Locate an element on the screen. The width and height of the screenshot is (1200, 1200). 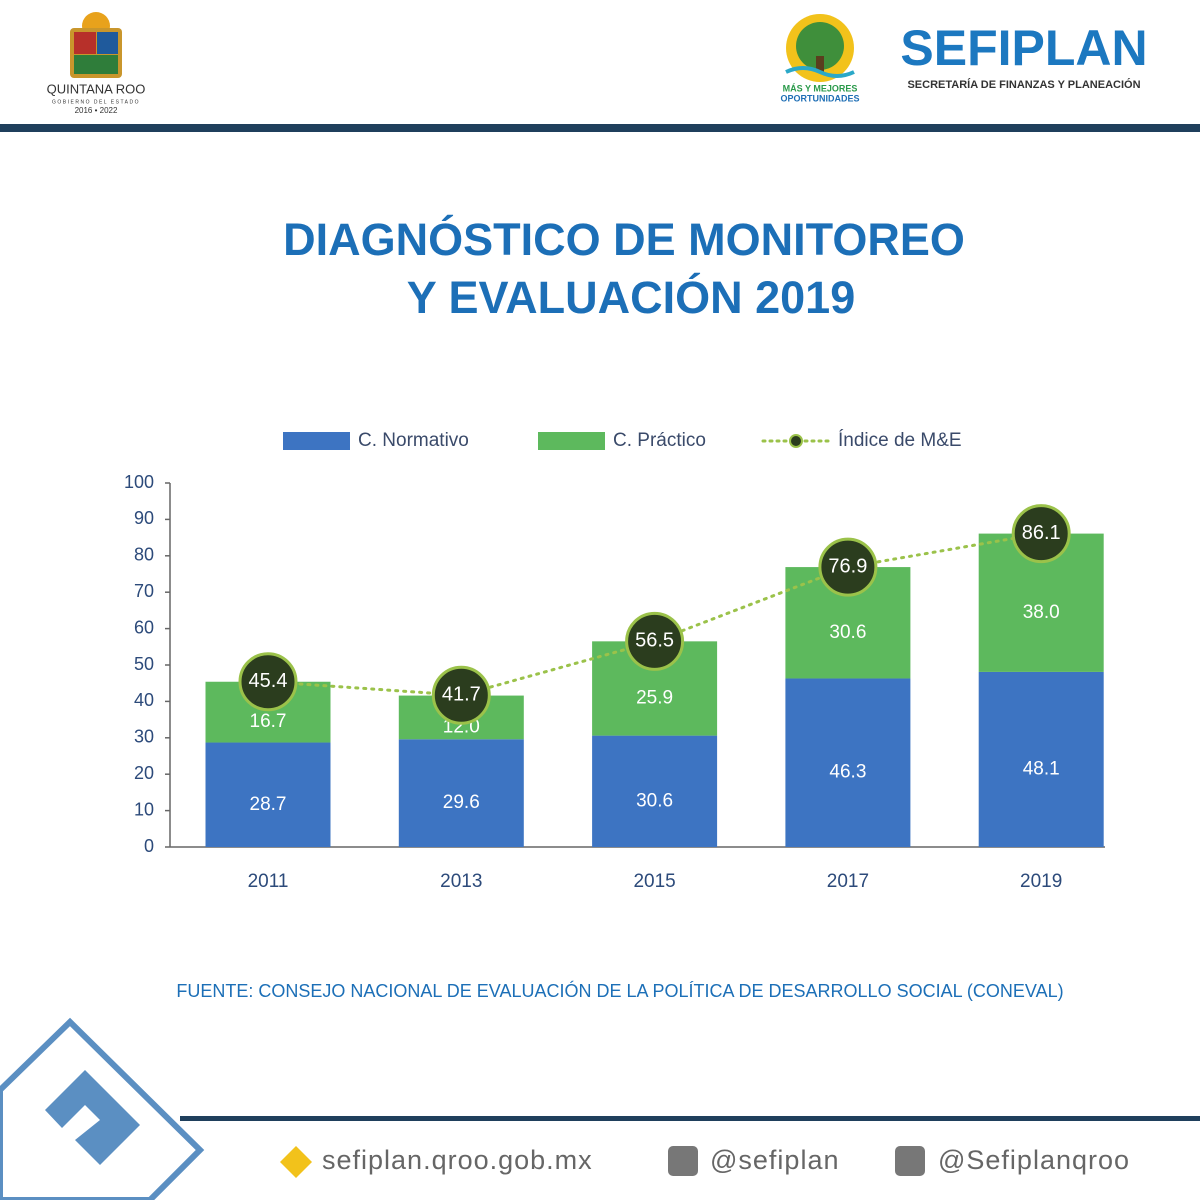
footer-emblem is located at coordinates (102, 1108).